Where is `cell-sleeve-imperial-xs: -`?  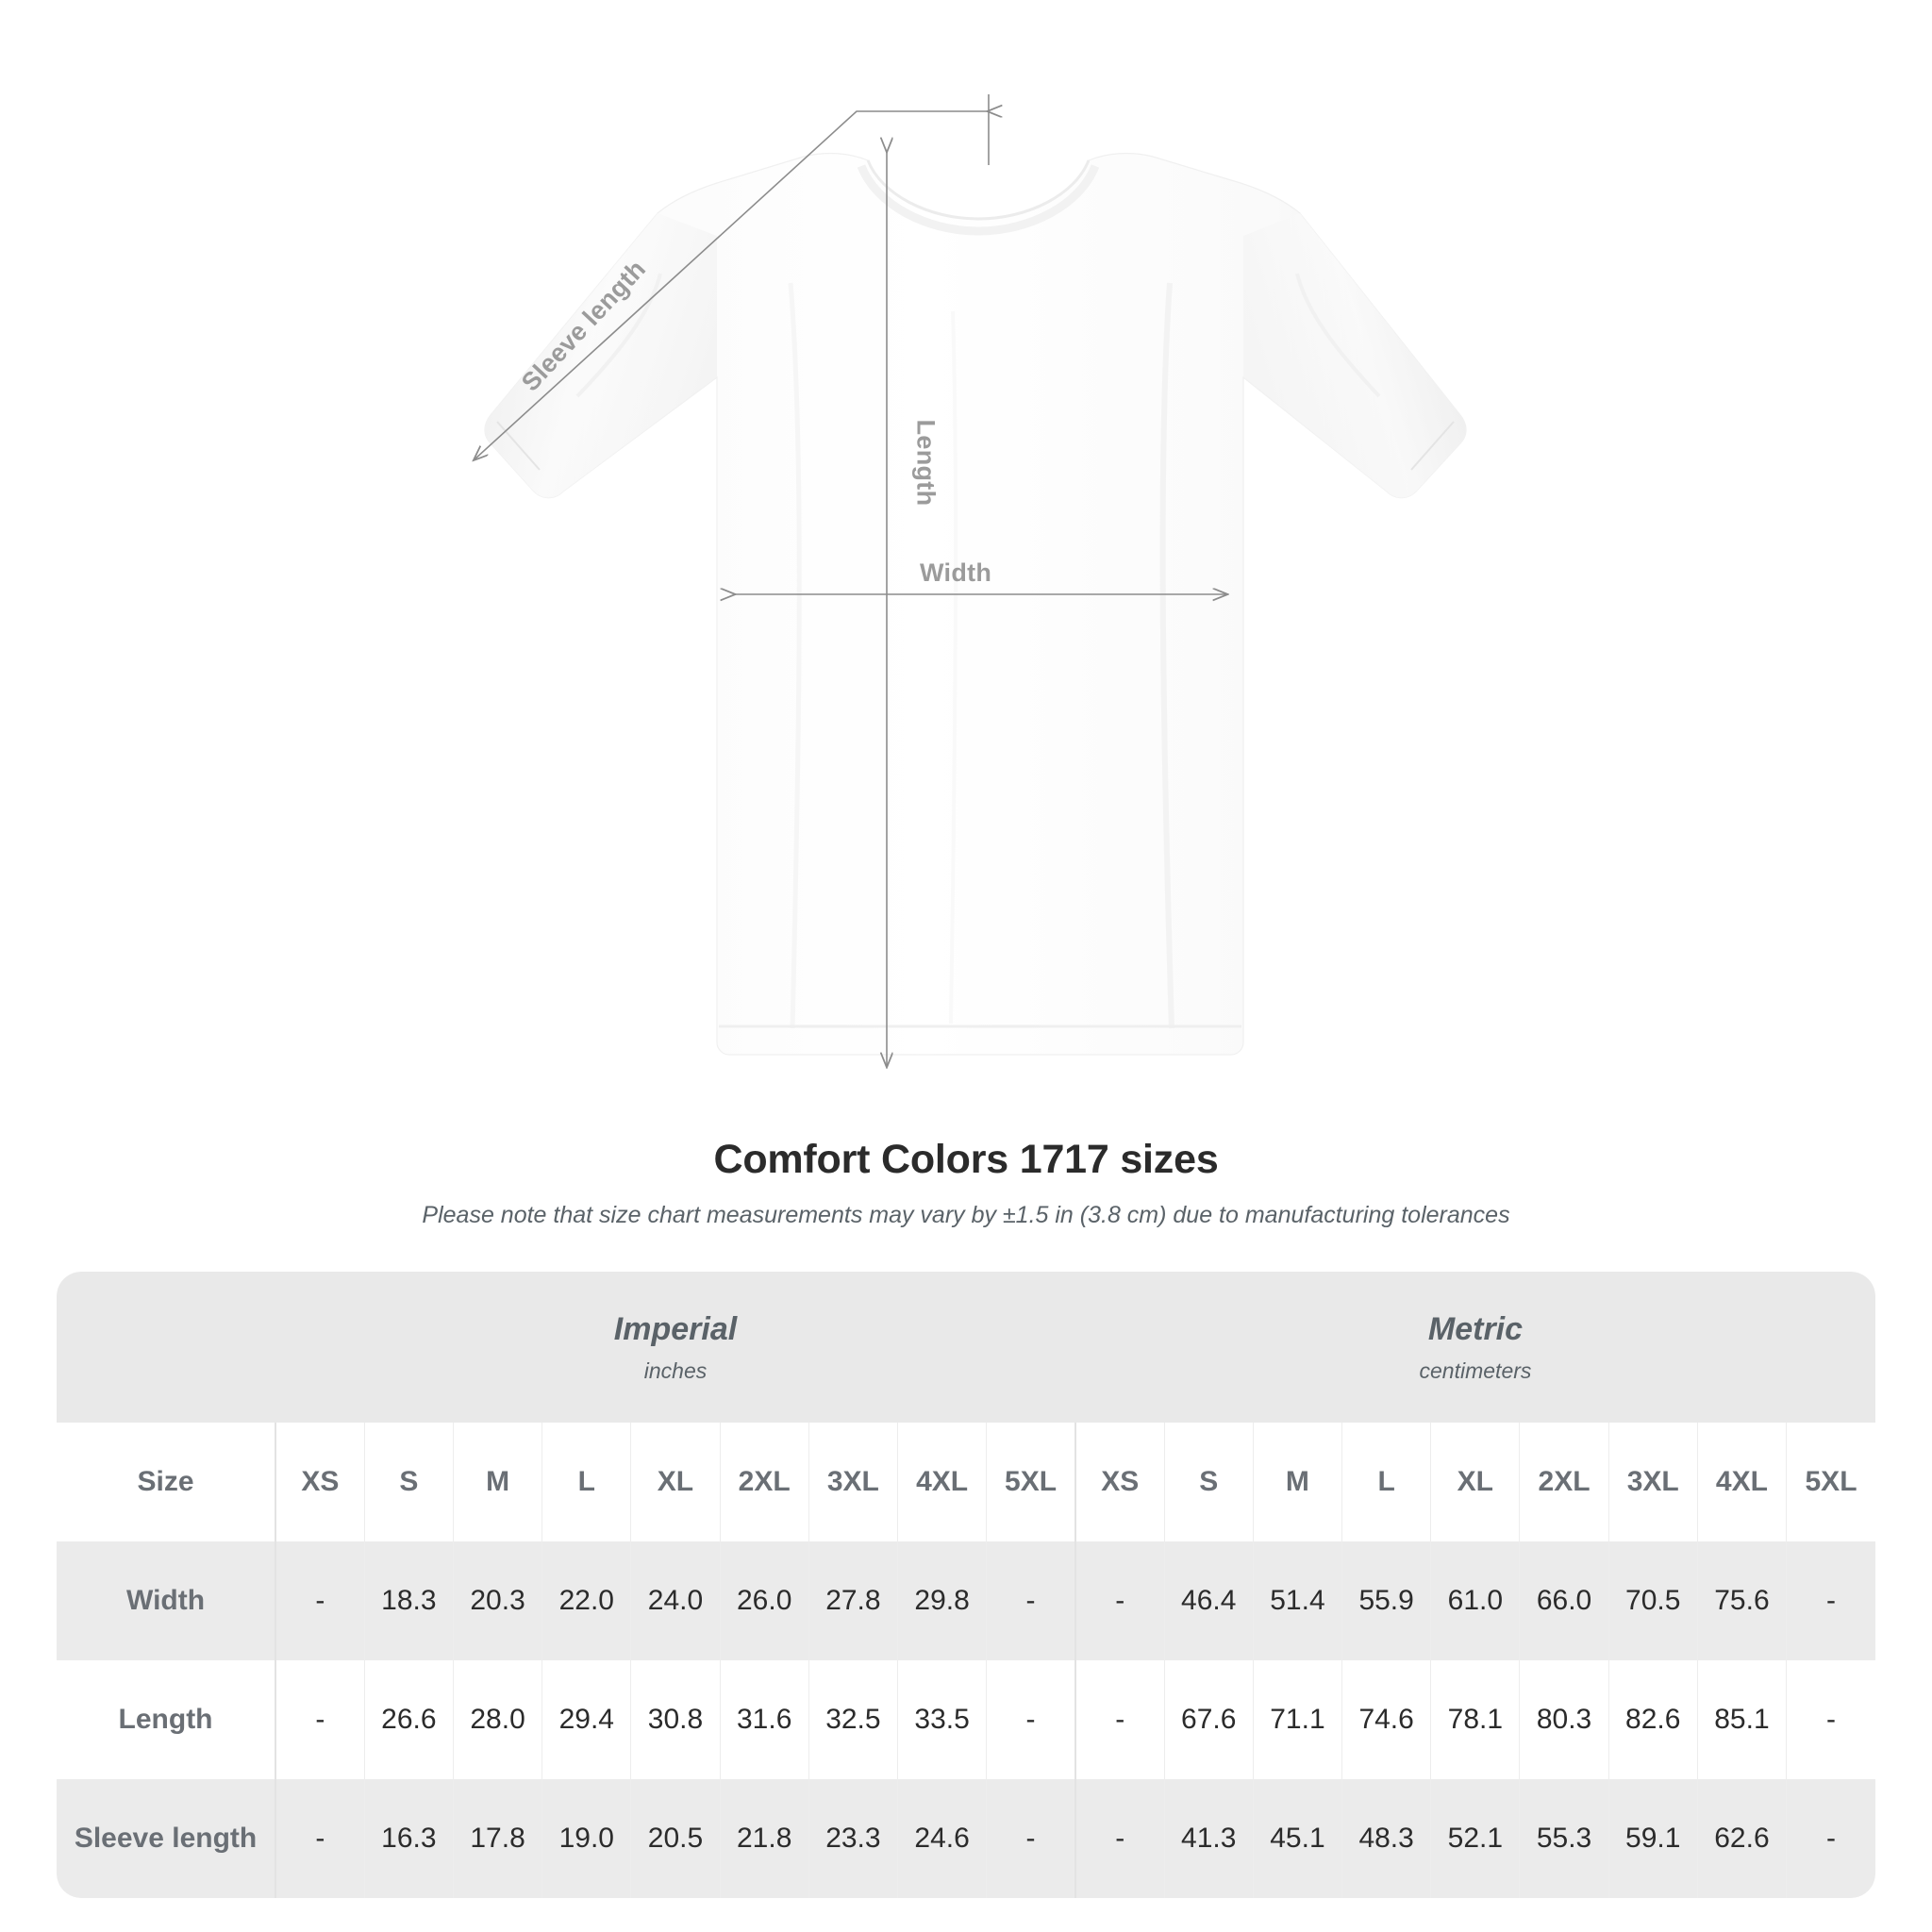 cell-sleeve-imperial-xs: - is located at coordinates (320, 1839).